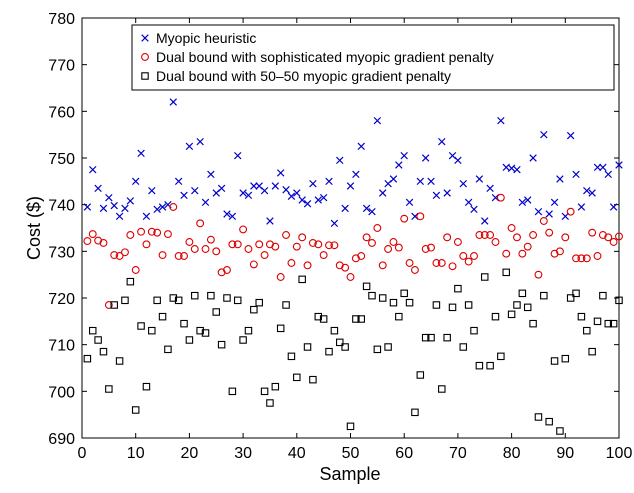 This screenshot has height=493, width=634. Describe the element at coordinates (243, 453) in the screenshot. I see `x-tick-label: 30` at that location.